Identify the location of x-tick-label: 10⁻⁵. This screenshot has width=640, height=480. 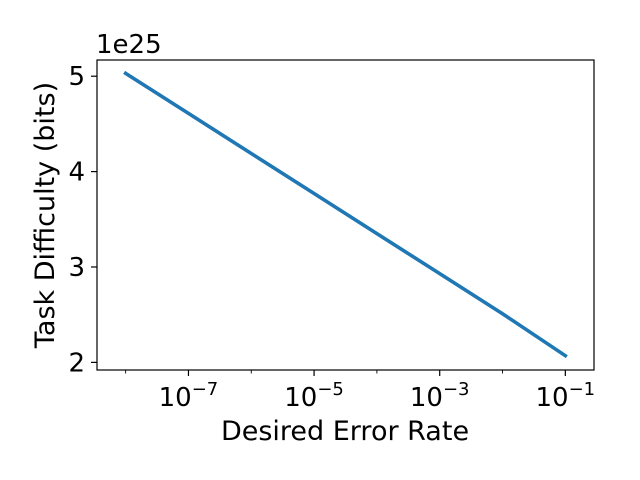
(314, 396).